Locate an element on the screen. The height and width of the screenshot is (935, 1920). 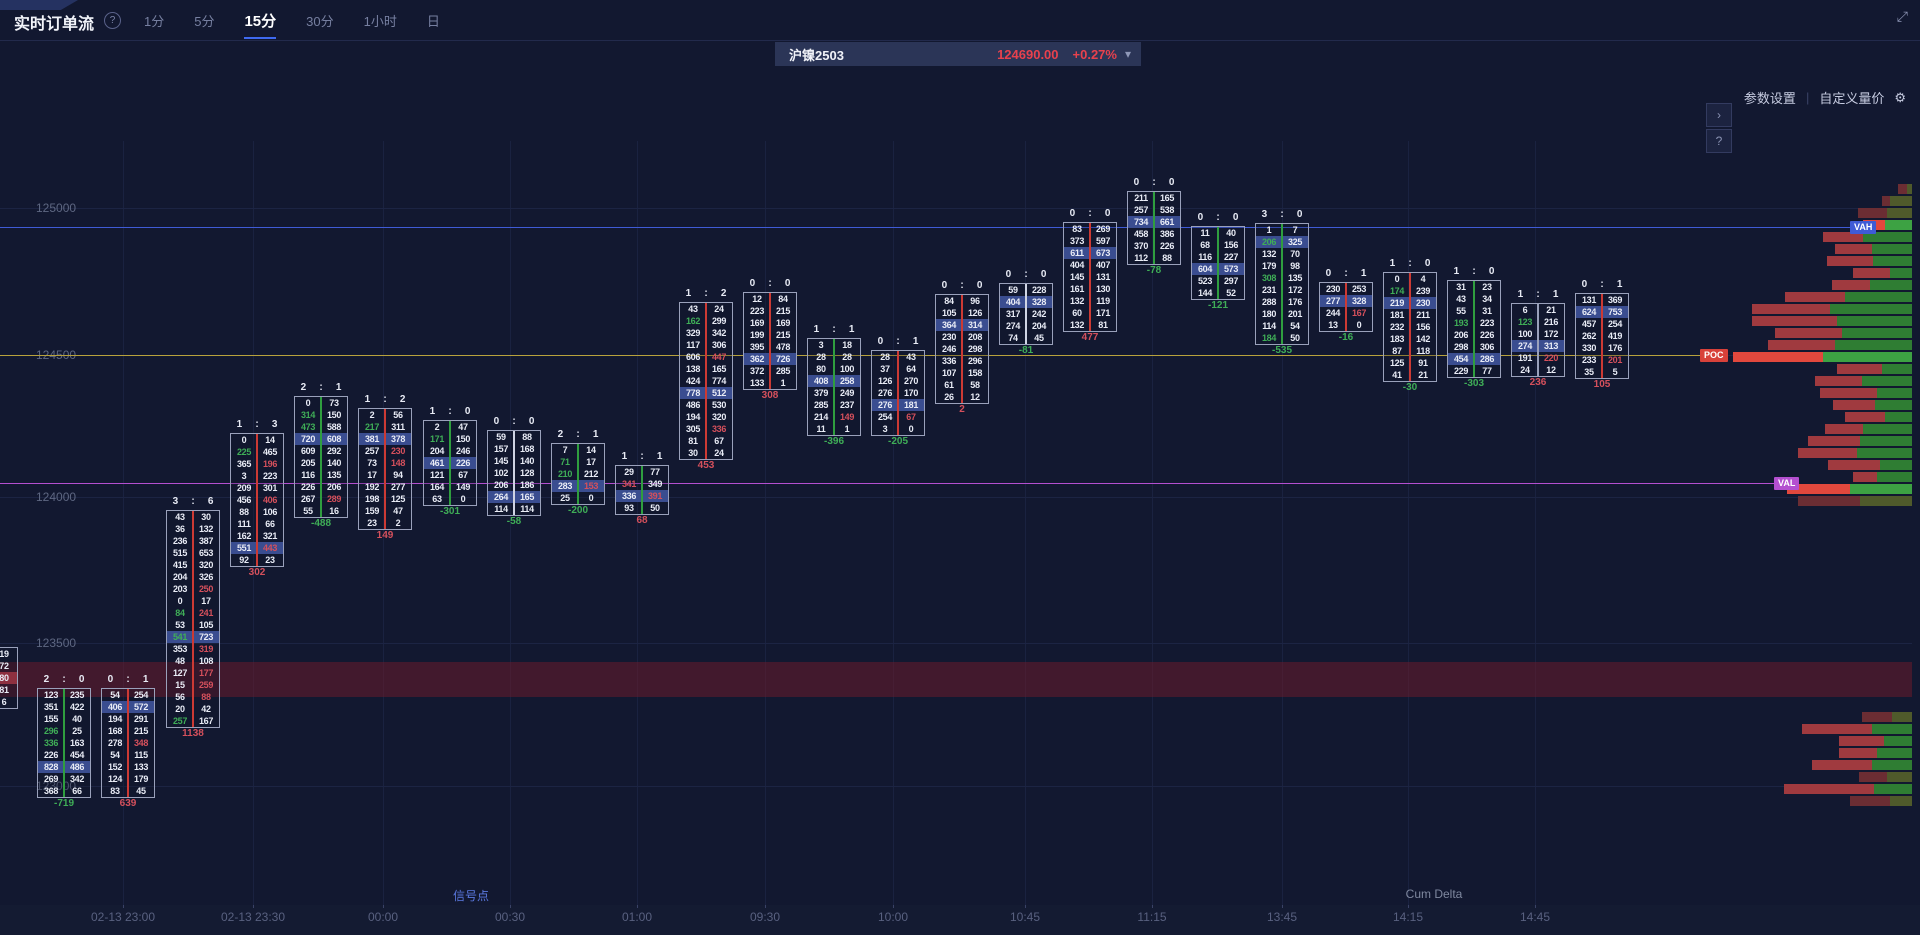
footprint-box: 29 77 341 349 336 391 93 50 is located at coordinates (642, 490).